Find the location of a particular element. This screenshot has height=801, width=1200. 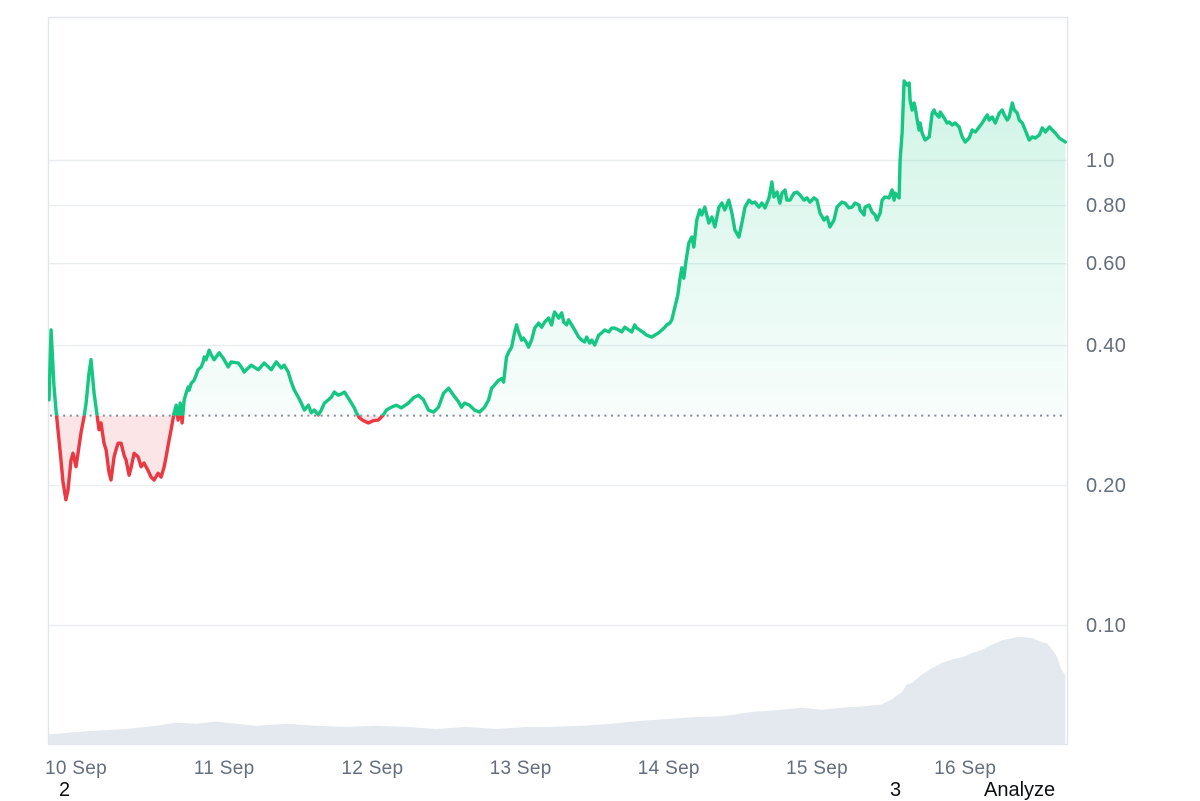

y-tick-label: 1.0 is located at coordinates (1100, 161).